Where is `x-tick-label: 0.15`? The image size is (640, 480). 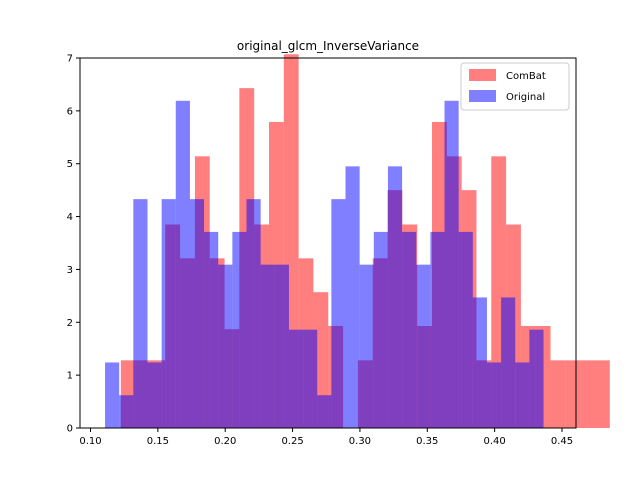
x-tick-label: 0.15 is located at coordinates (158, 441).